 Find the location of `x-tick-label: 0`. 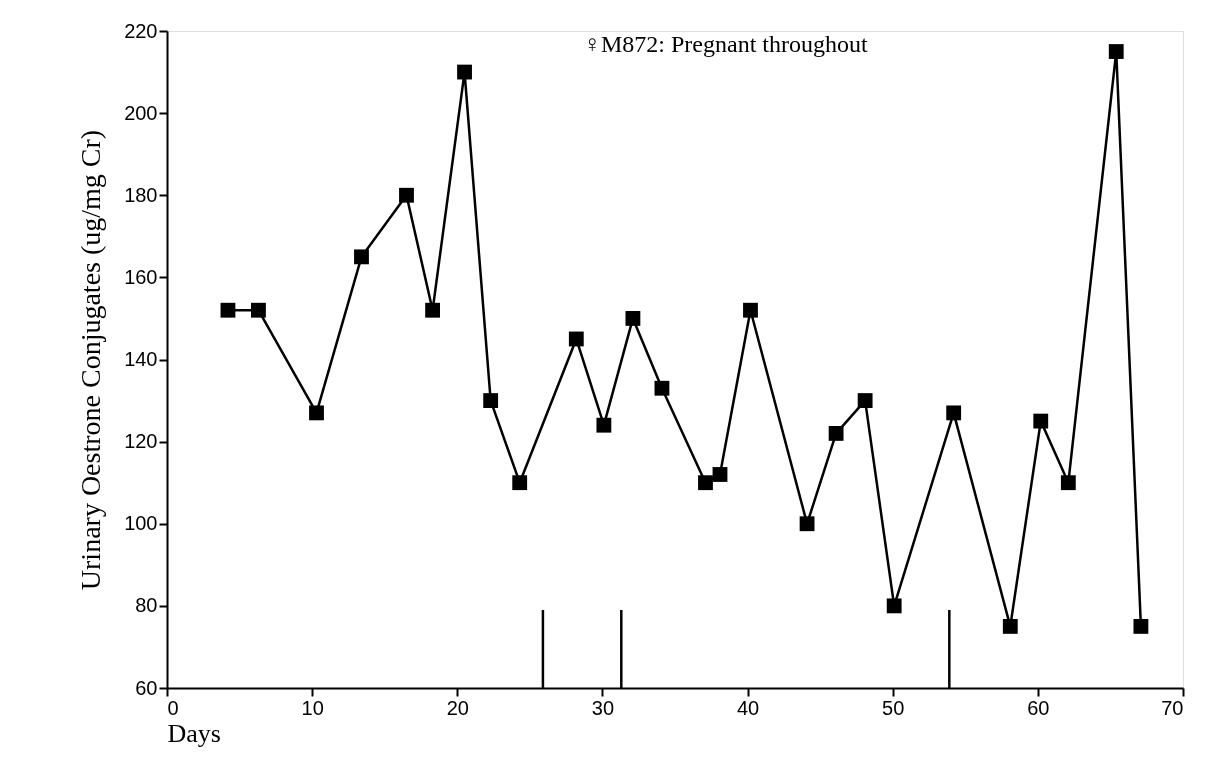

x-tick-label: 0 is located at coordinates (173, 707).